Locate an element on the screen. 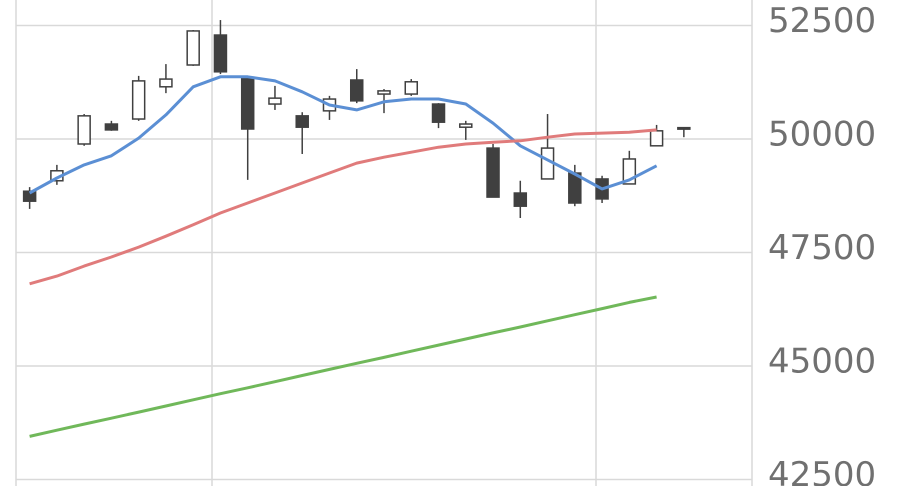  y-tick-label: 52500 is located at coordinates (822, 21).